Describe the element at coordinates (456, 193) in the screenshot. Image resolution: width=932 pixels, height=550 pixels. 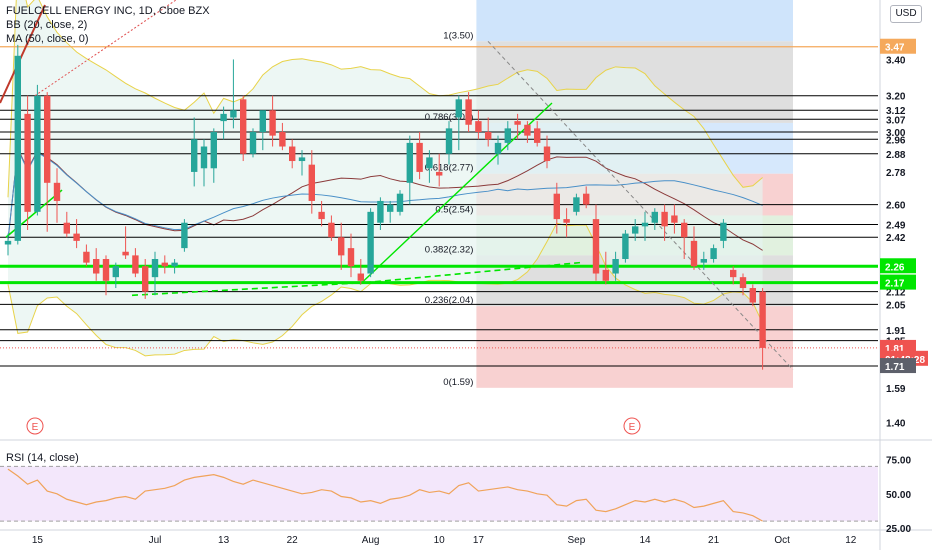
I see `trend-line-green` at that location.